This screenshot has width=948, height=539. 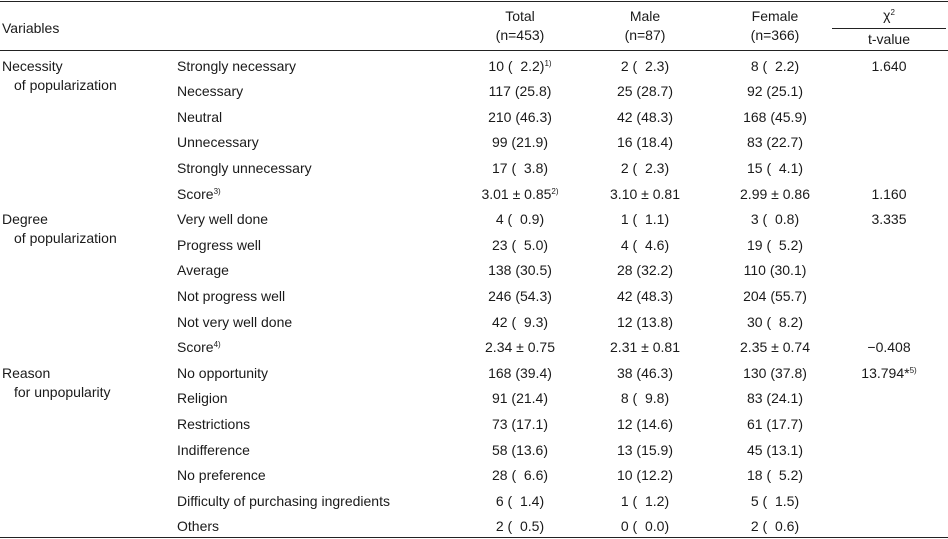 What do you see at coordinates (645, 321) in the screenshot?
I see `row-male-value: 12 (13.8)` at bounding box center [645, 321].